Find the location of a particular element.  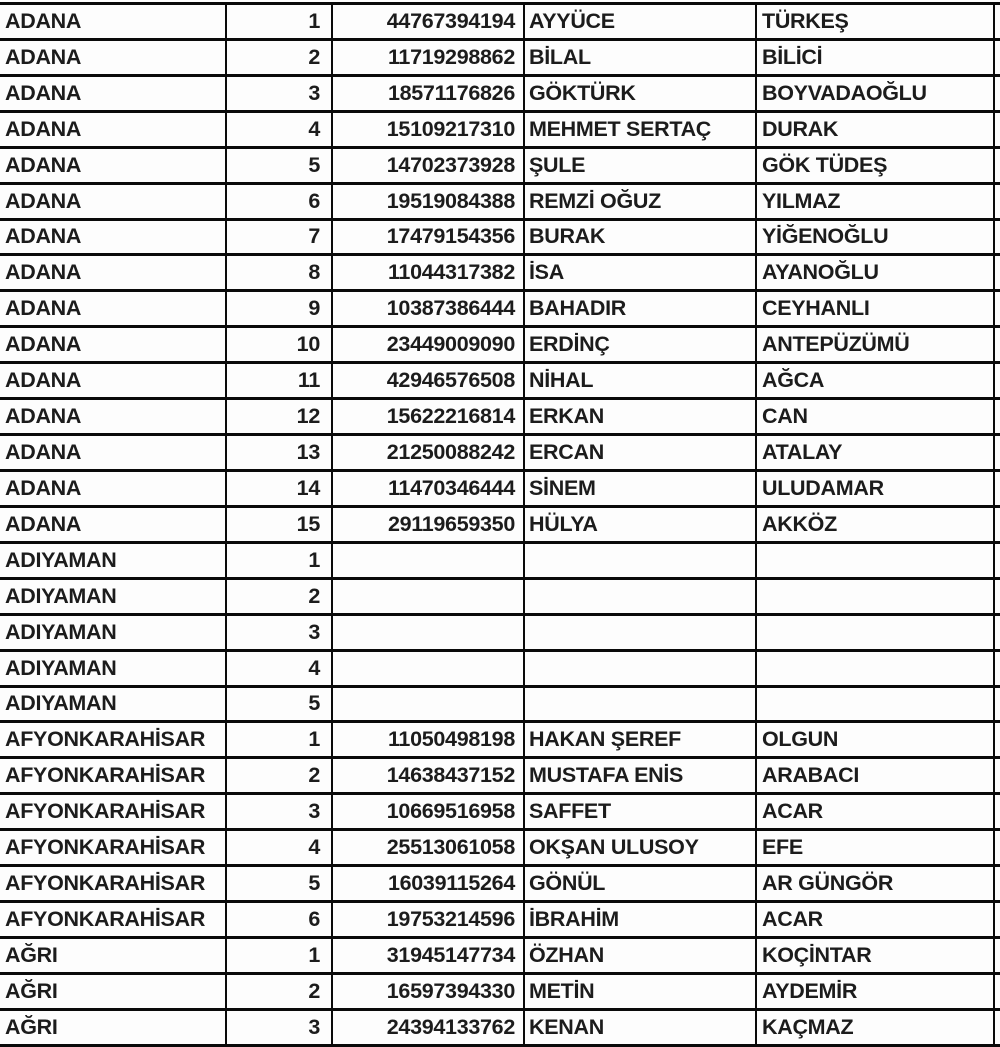

table-row: AĞRI 2 16597394330 METİN AYDEMİR is located at coordinates (500, 992).